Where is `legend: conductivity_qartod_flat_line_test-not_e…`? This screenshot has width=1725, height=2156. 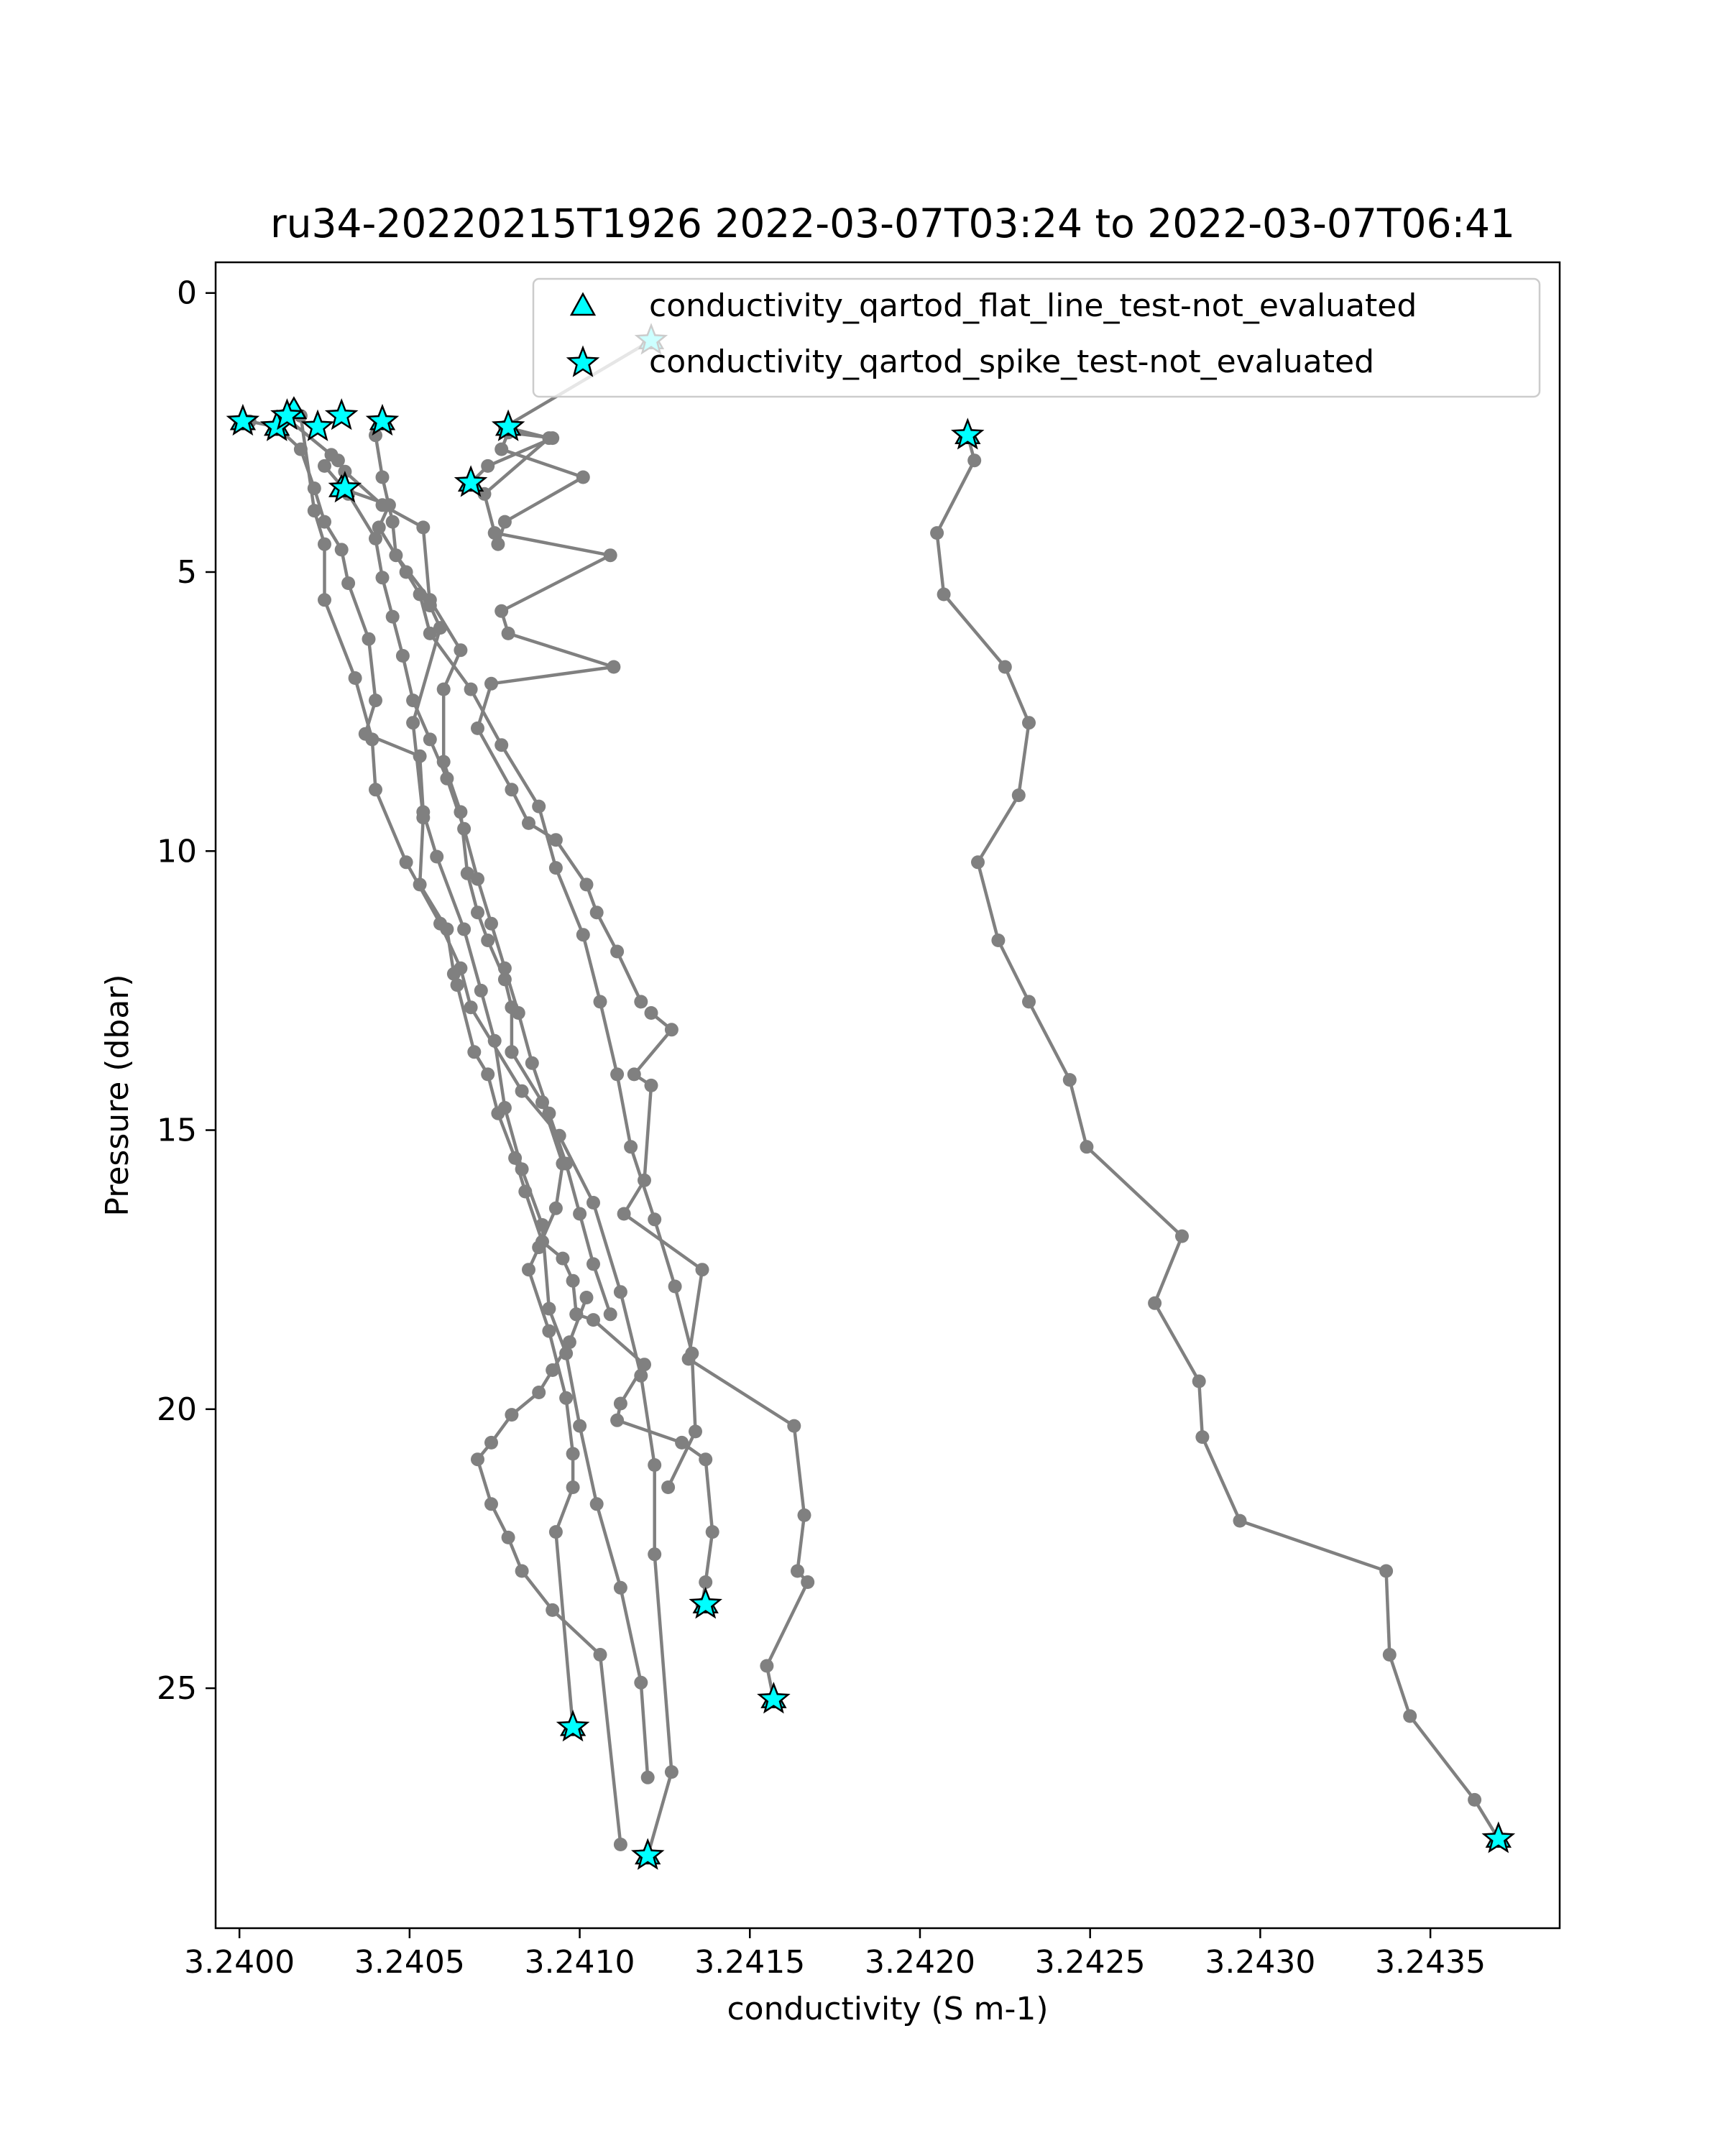
legend: conductivity_qartod_flat_line_test-not_e… is located at coordinates (1036, 337).